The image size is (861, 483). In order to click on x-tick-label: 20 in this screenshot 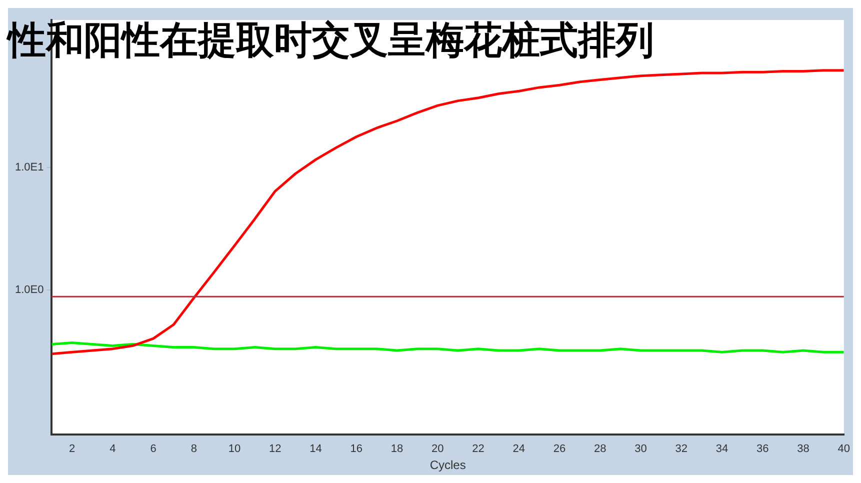, I will do `click(438, 449)`.